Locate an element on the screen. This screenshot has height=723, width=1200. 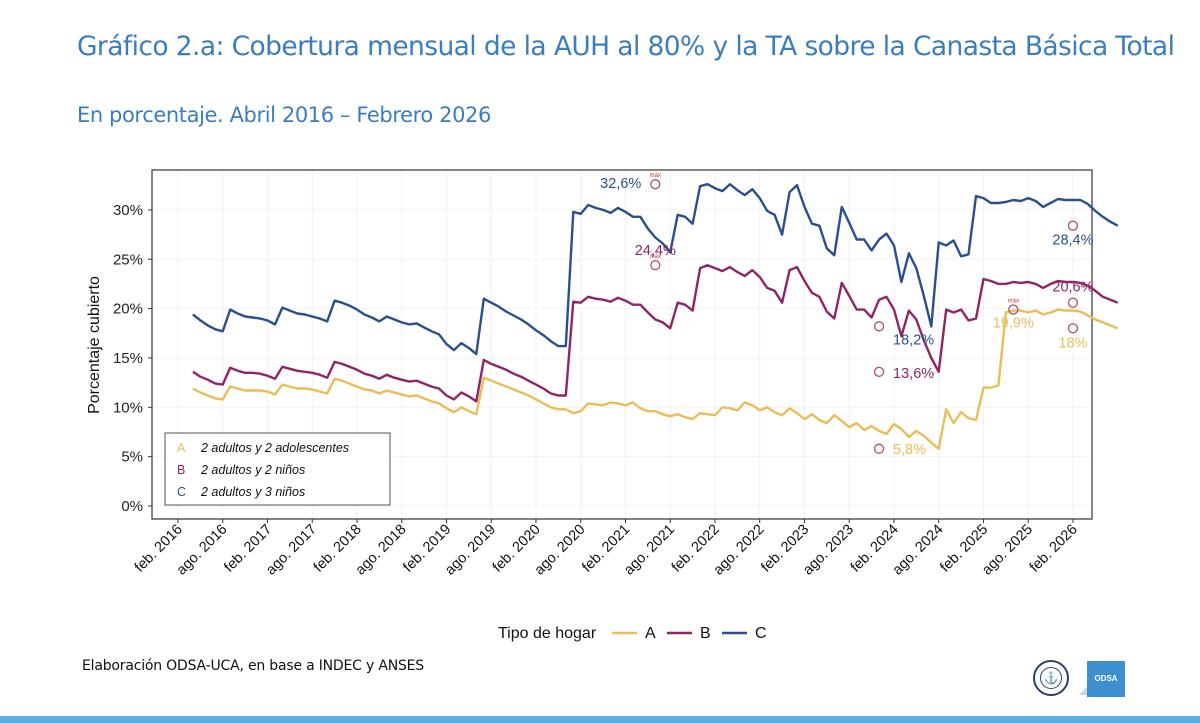
legend-label-c: C is located at coordinates (761, 633).